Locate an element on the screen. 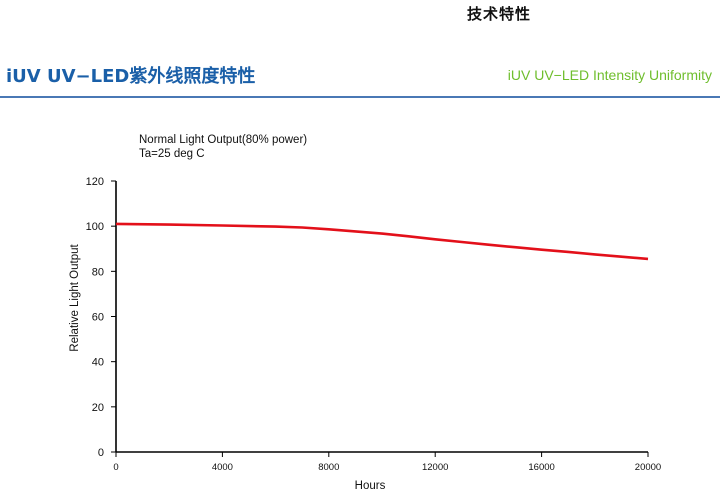 The width and height of the screenshot is (726, 501). header-divider is located at coordinates (360, 97).